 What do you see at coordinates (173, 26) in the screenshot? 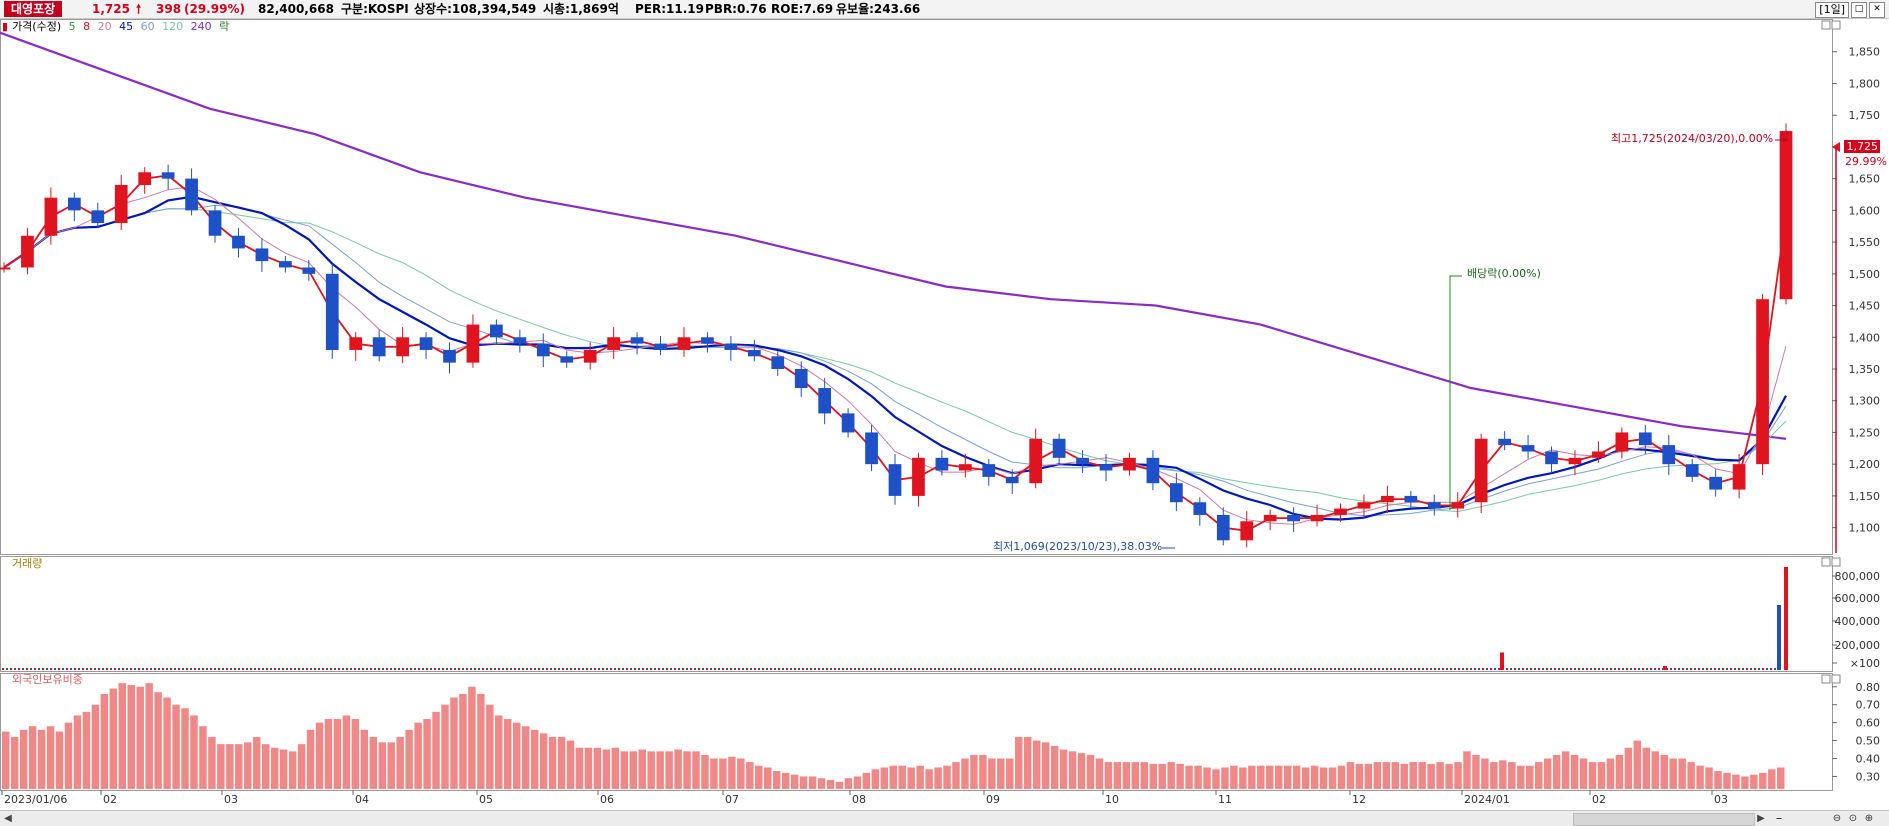
I see `ma120-legend: 120` at bounding box center [173, 26].